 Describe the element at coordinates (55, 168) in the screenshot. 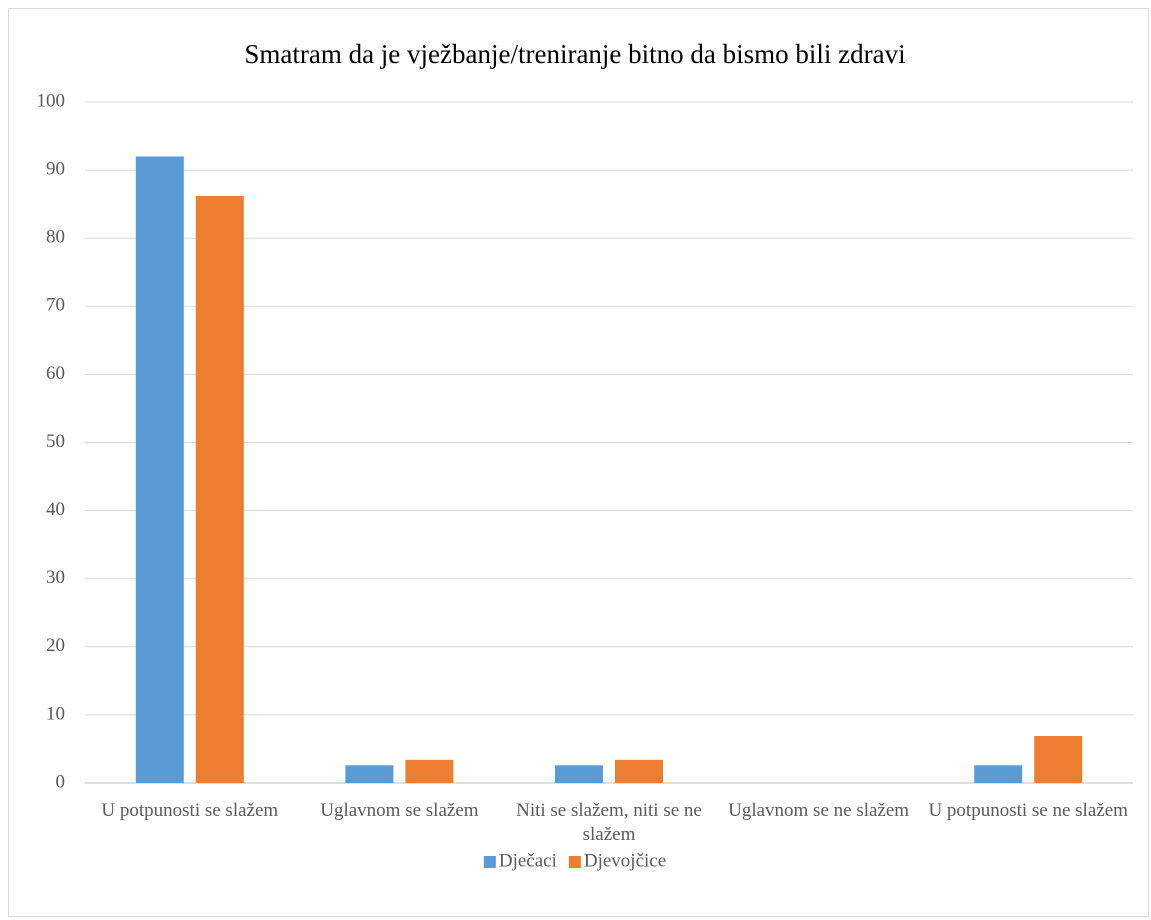

I see `y-tick-label: 90` at that location.